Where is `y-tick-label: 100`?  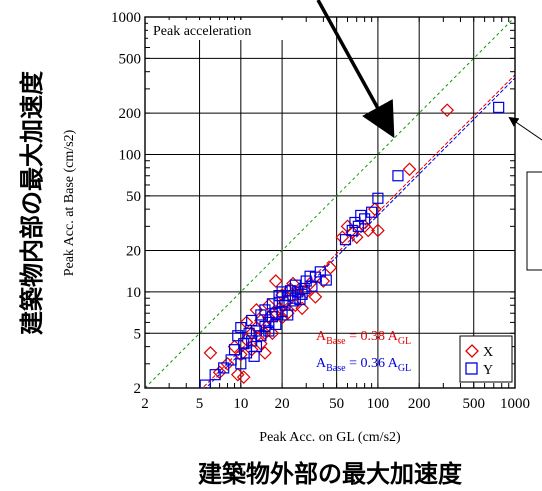
y-tick-label: 100 is located at coordinates (130, 155).